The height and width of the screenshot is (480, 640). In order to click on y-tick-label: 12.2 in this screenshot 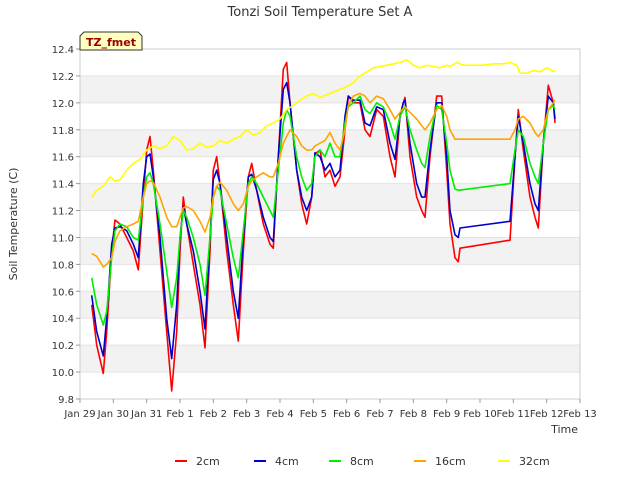, I will do `click(63, 77)`.